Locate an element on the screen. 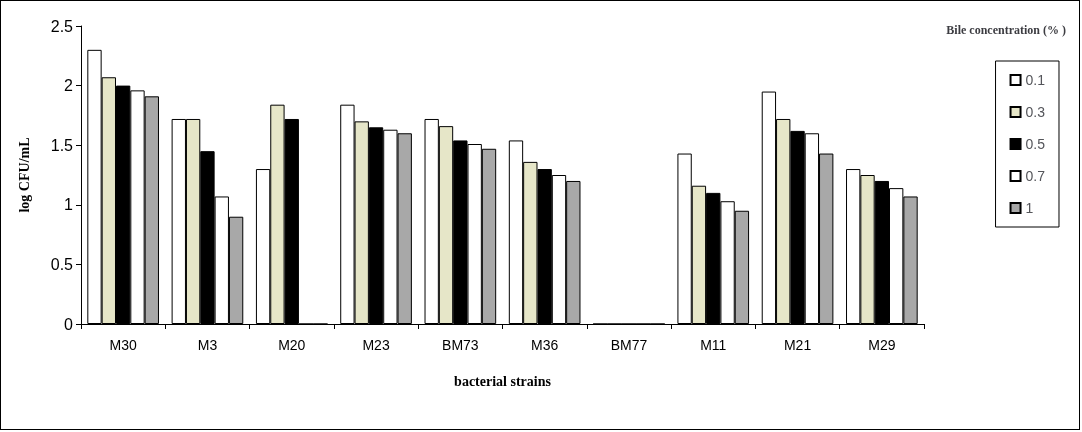  legend-label: 0.5 is located at coordinates (1035, 144).